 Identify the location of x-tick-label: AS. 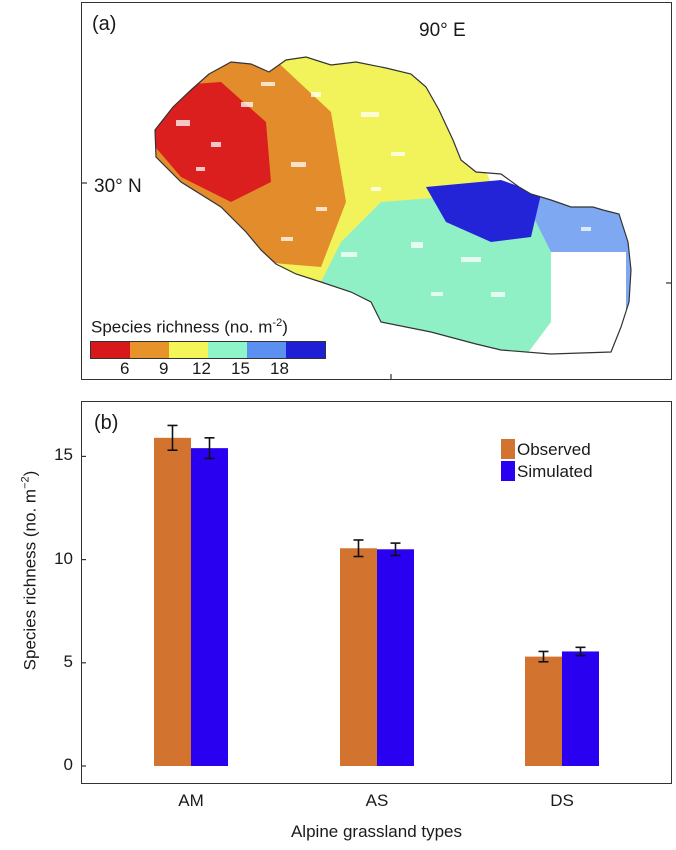
(377, 800).